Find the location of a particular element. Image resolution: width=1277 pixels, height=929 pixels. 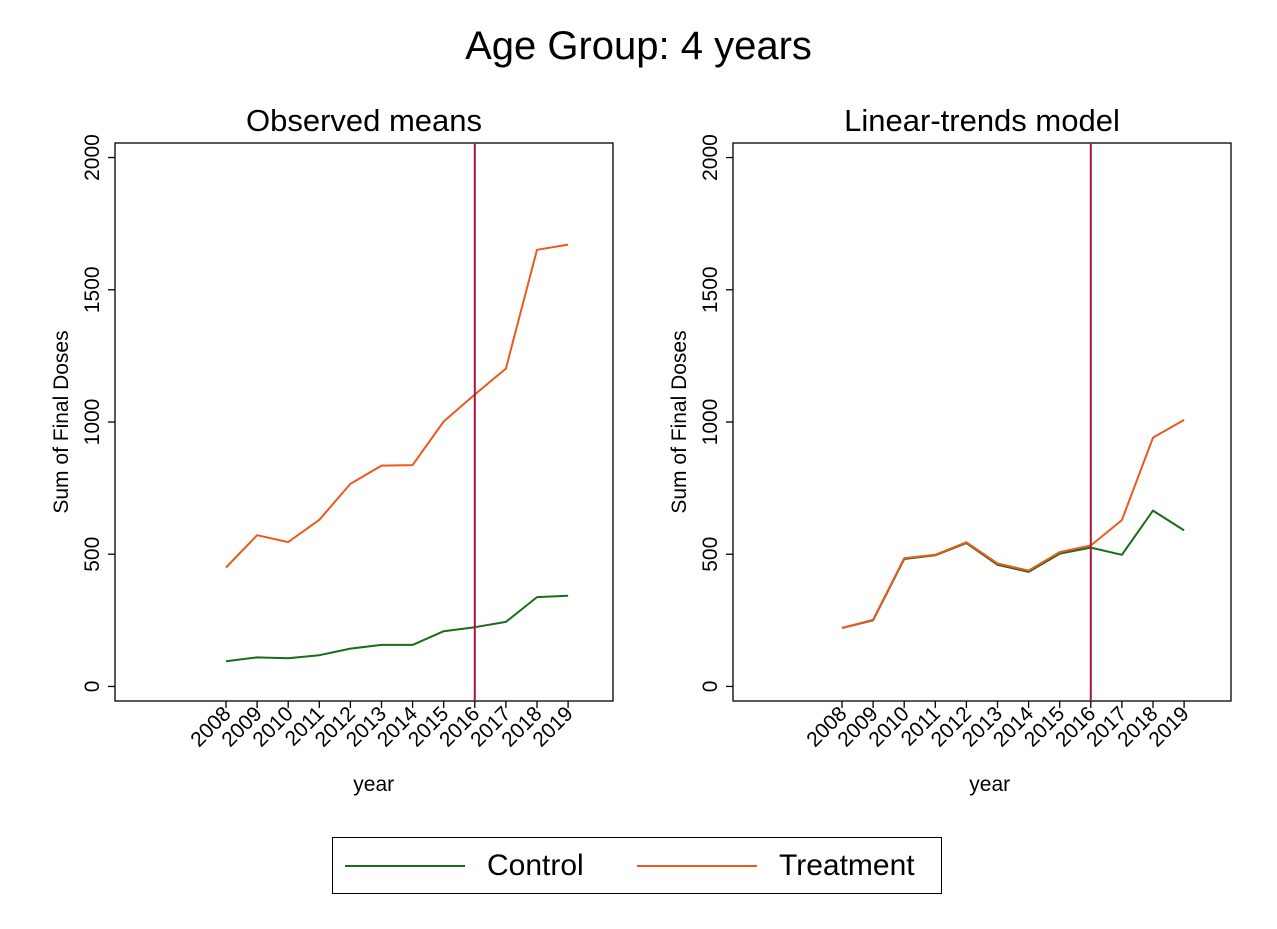

legend-label-control: Control is located at coordinates (535, 865).